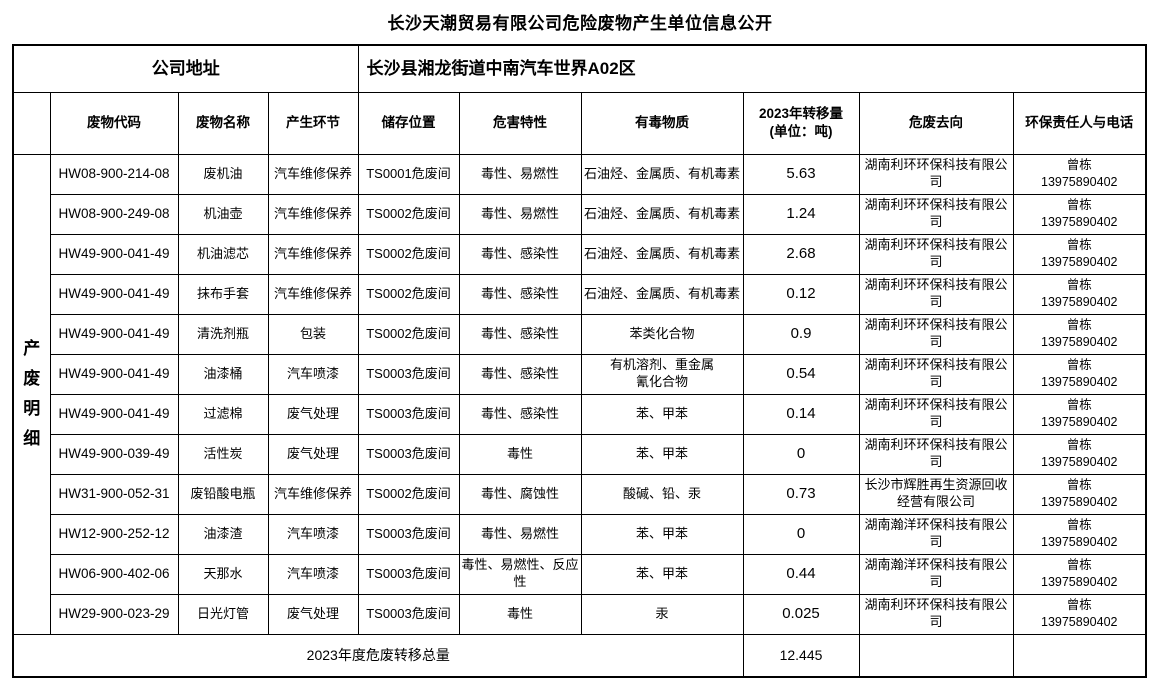 The height and width of the screenshot is (700, 1160). What do you see at coordinates (114, 214) in the screenshot?
I see `cell-code: HW08-900-249-08` at bounding box center [114, 214].